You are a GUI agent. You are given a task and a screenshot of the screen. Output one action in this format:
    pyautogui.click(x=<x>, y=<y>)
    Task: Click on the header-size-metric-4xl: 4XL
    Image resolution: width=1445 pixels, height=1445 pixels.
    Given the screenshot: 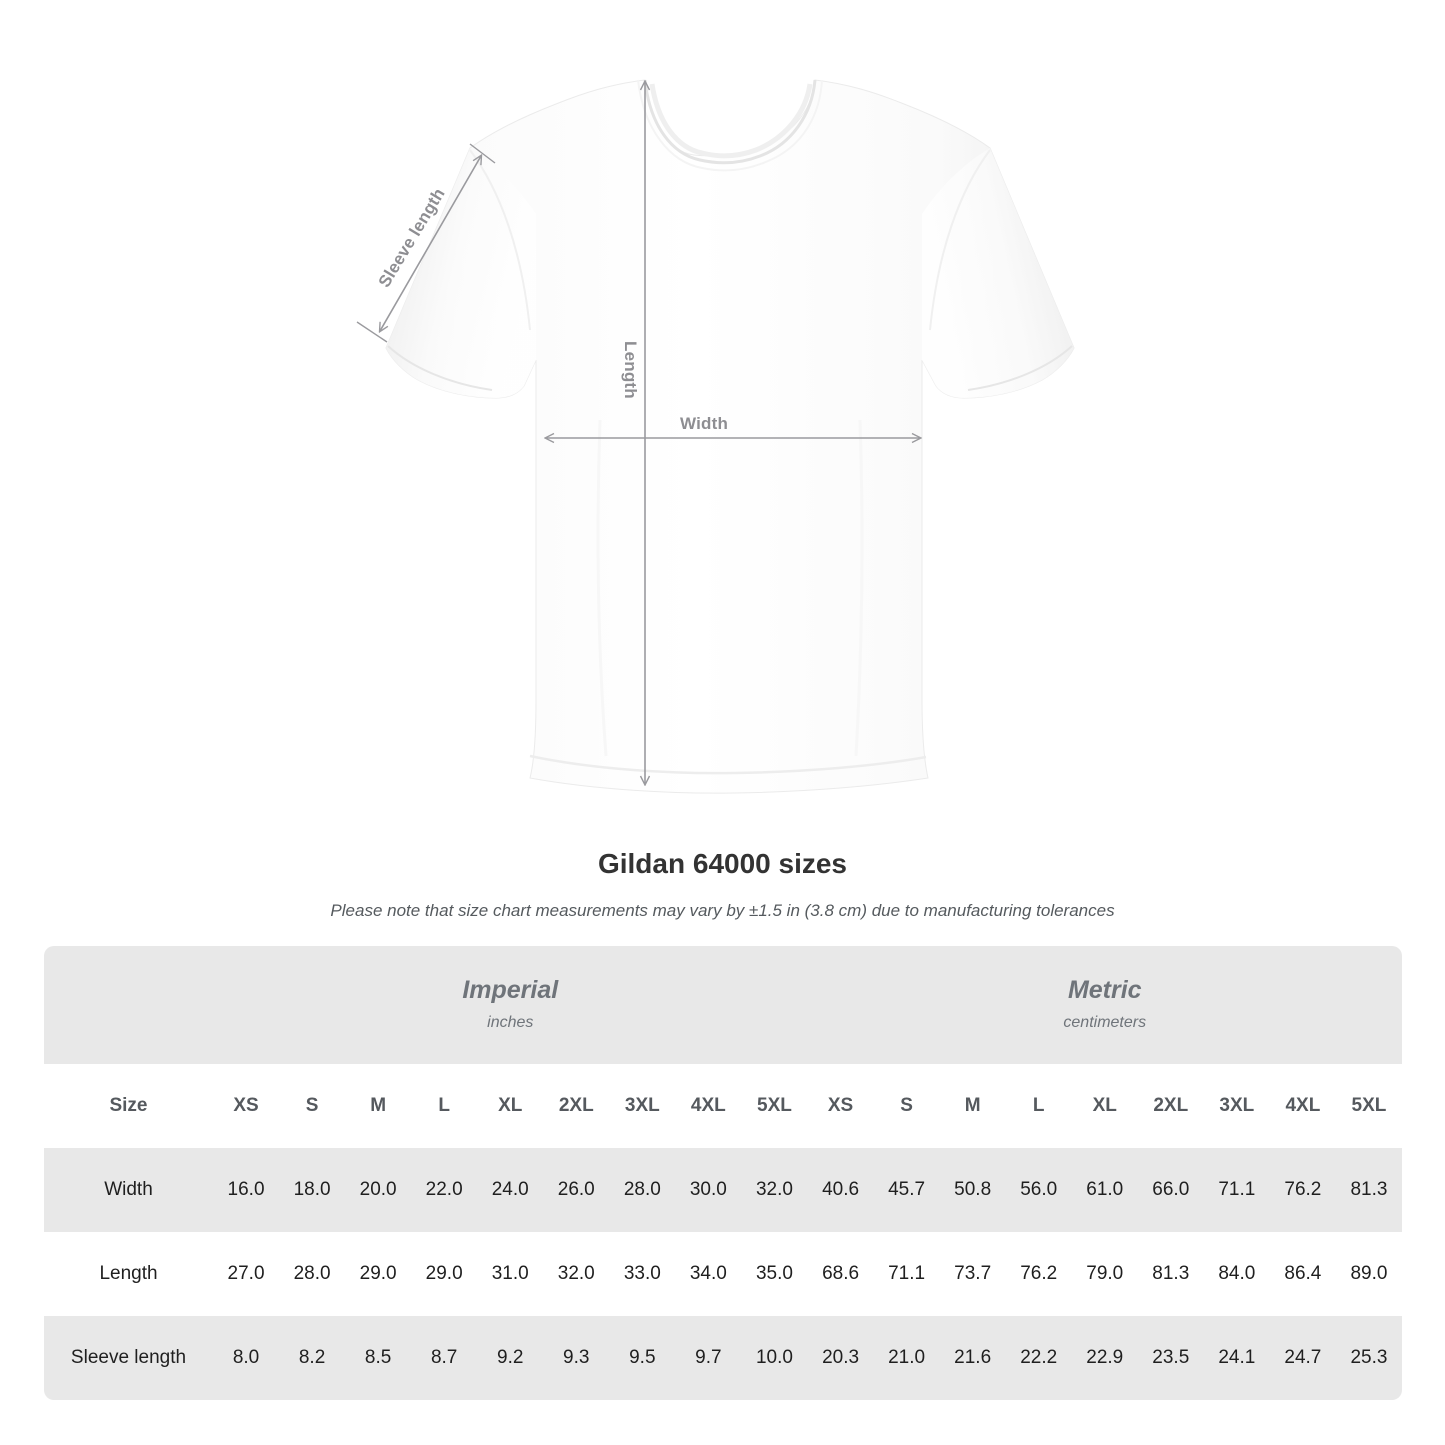 What is the action you would take?
    pyautogui.click(x=1302, y=1106)
    